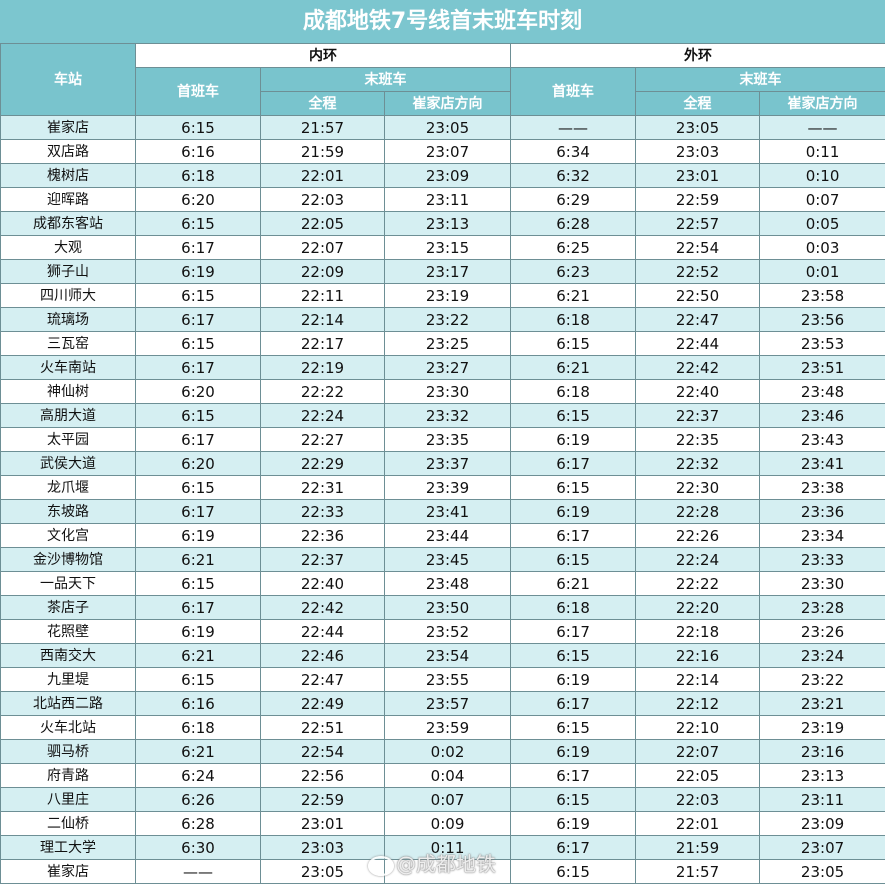 This screenshot has height=884, width=885. I want to click on station-name-cell: 武侯大道, so click(68, 463).